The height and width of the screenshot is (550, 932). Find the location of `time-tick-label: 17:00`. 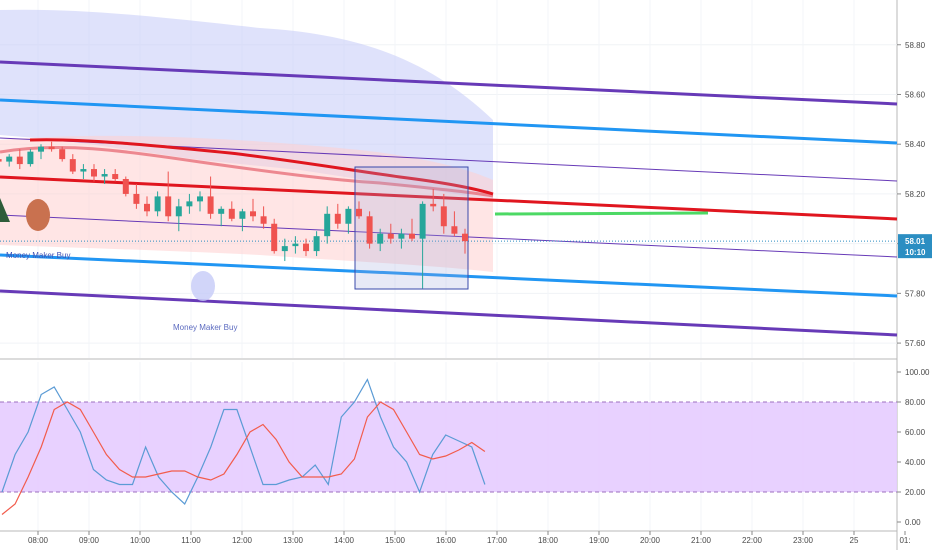

time-tick-label: 17:00 is located at coordinates (497, 540).